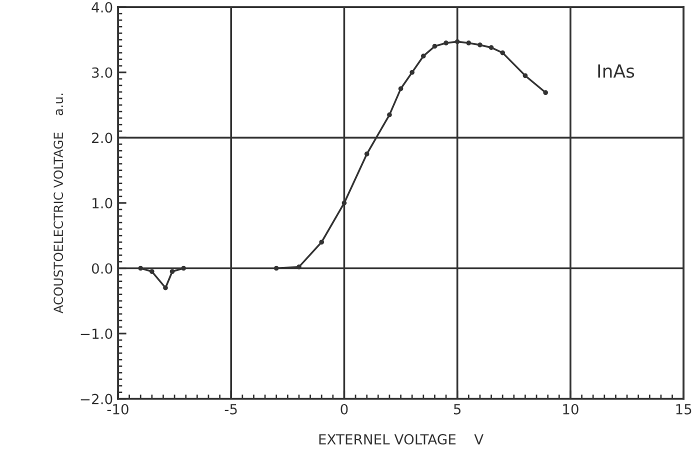 Image resolution: width=694 pixels, height=472 pixels. What do you see at coordinates (102, 203) in the screenshot?
I see `y-tick-label: 1.0` at bounding box center [102, 203].